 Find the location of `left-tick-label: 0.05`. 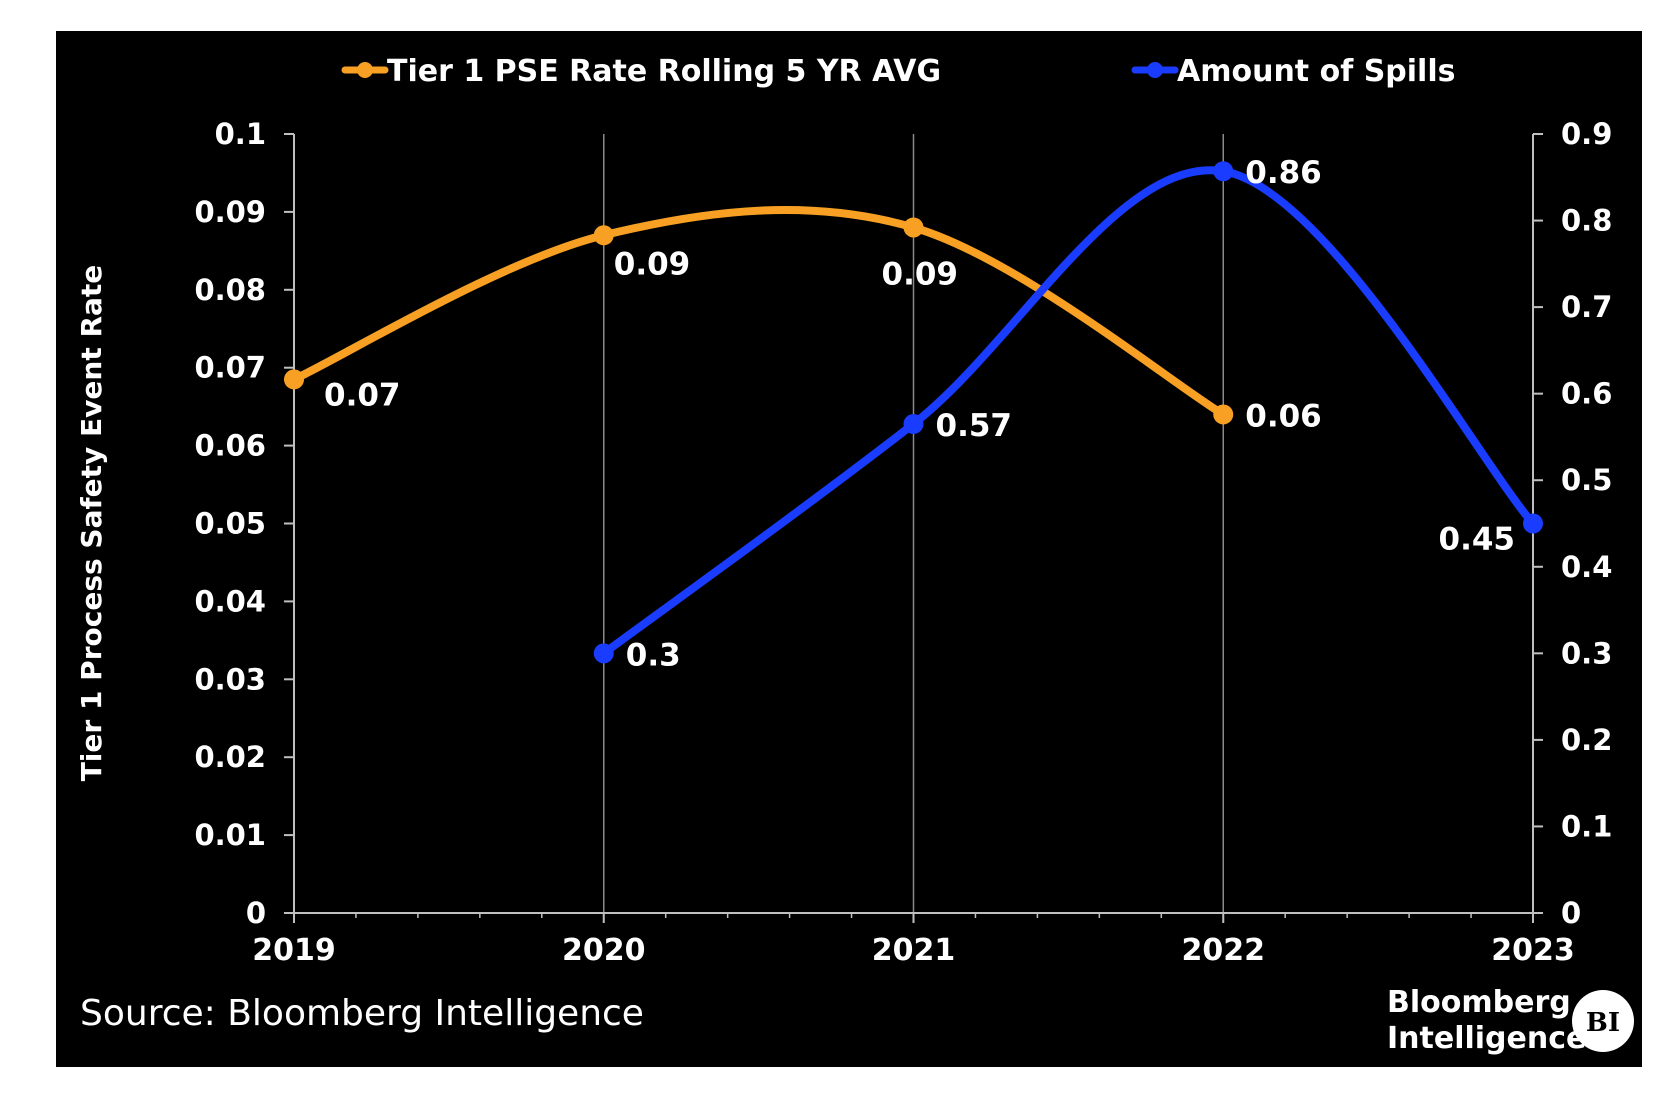

left-tick-label: 0.05 is located at coordinates (230, 524).